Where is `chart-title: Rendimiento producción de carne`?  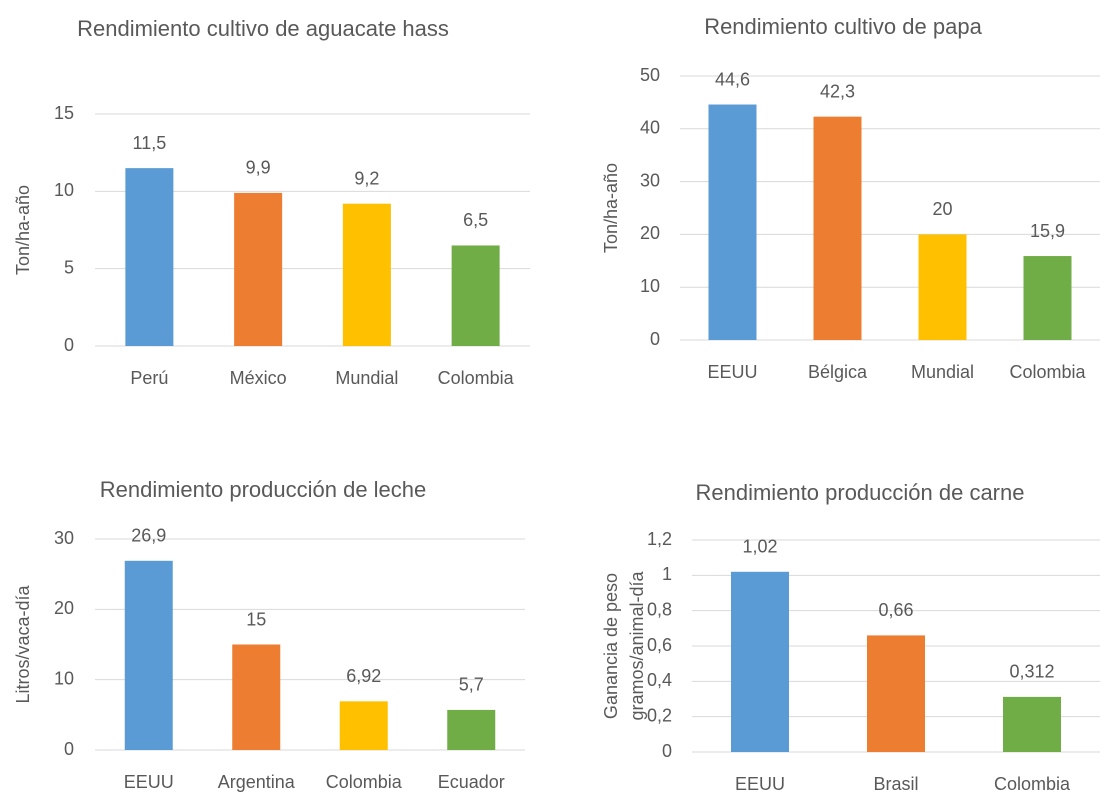 chart-title: Rendimiento producción de carne is located at coordinates (860, 492).